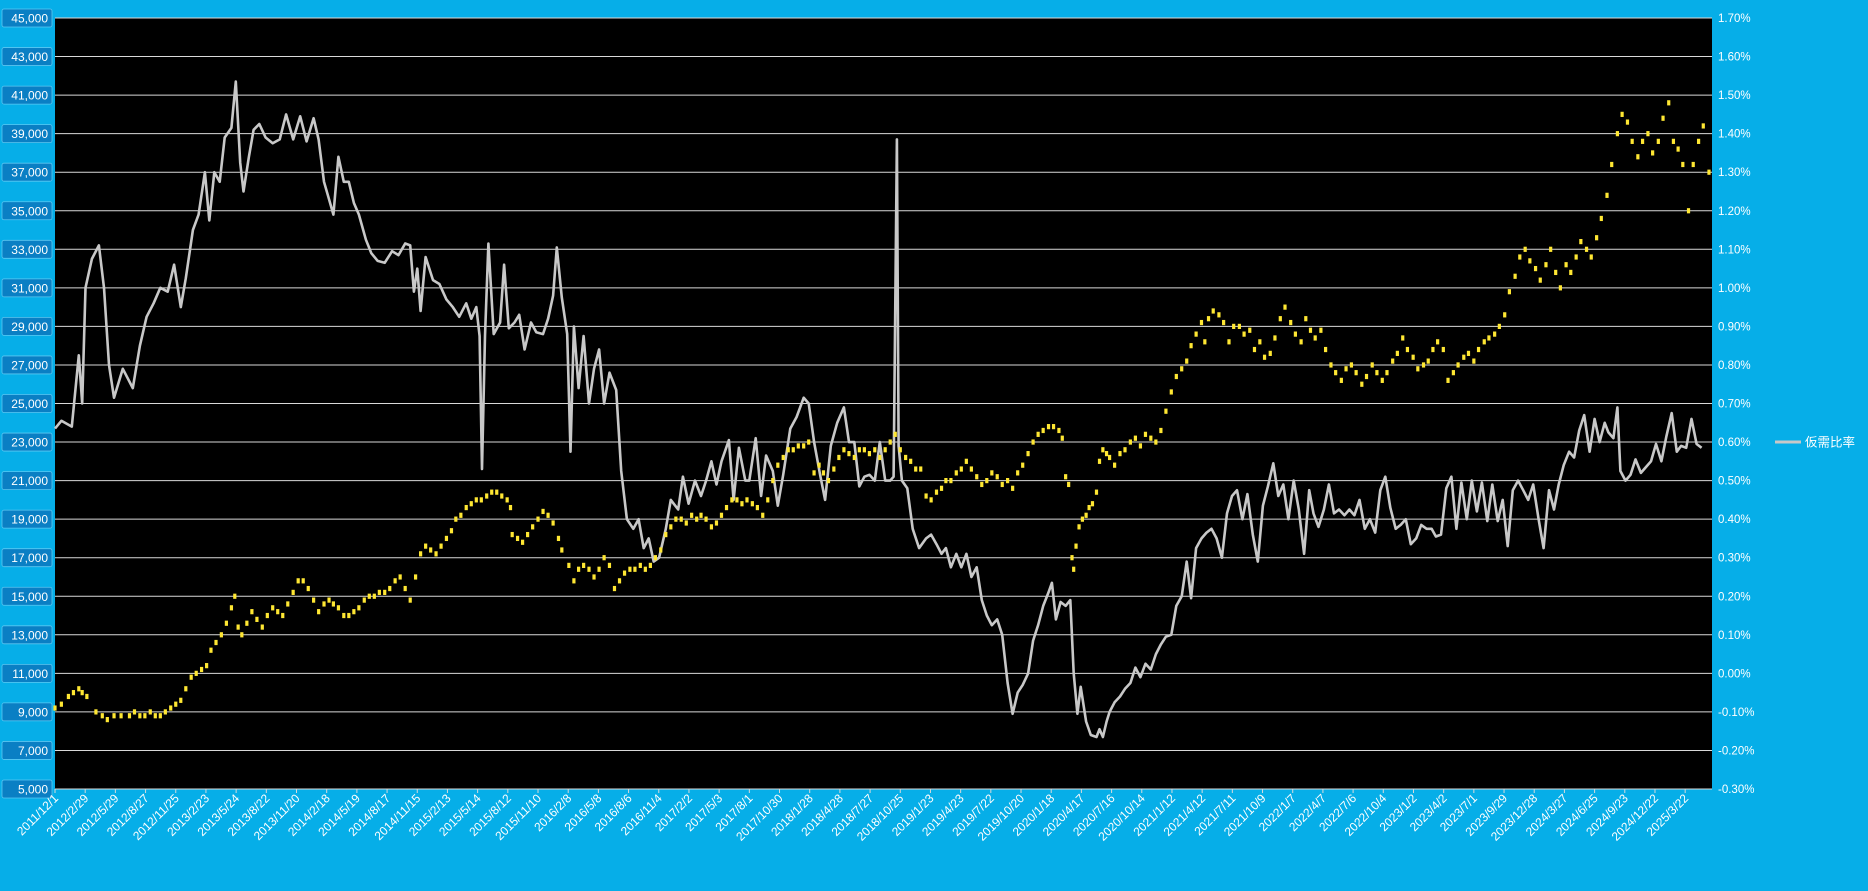 This screenshot has height=891, width=1868. I want to click on right-tick-label: 0.70%, so click(1734, 405).